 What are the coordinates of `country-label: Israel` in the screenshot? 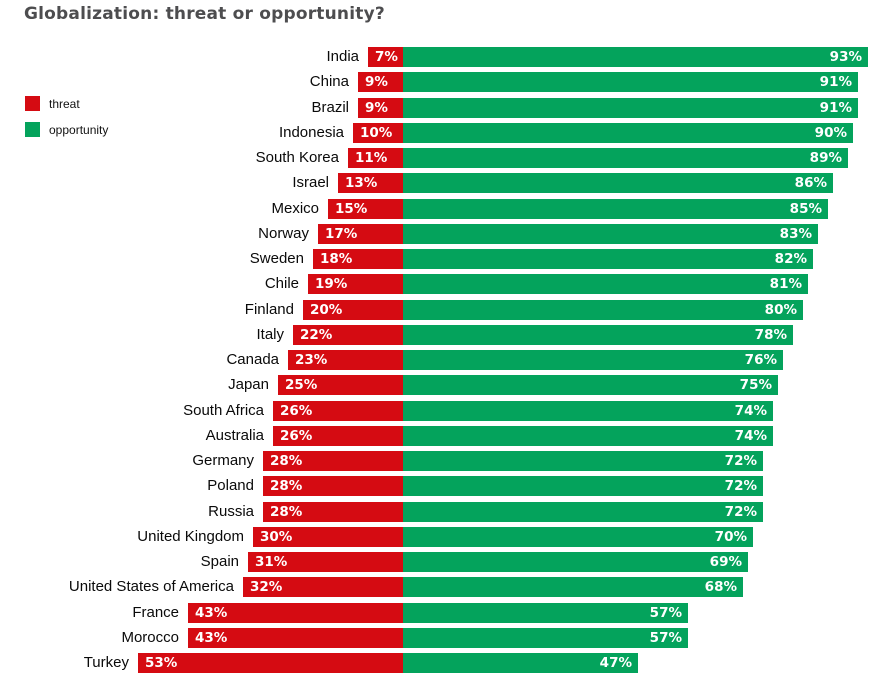 It's located at (310, 182).